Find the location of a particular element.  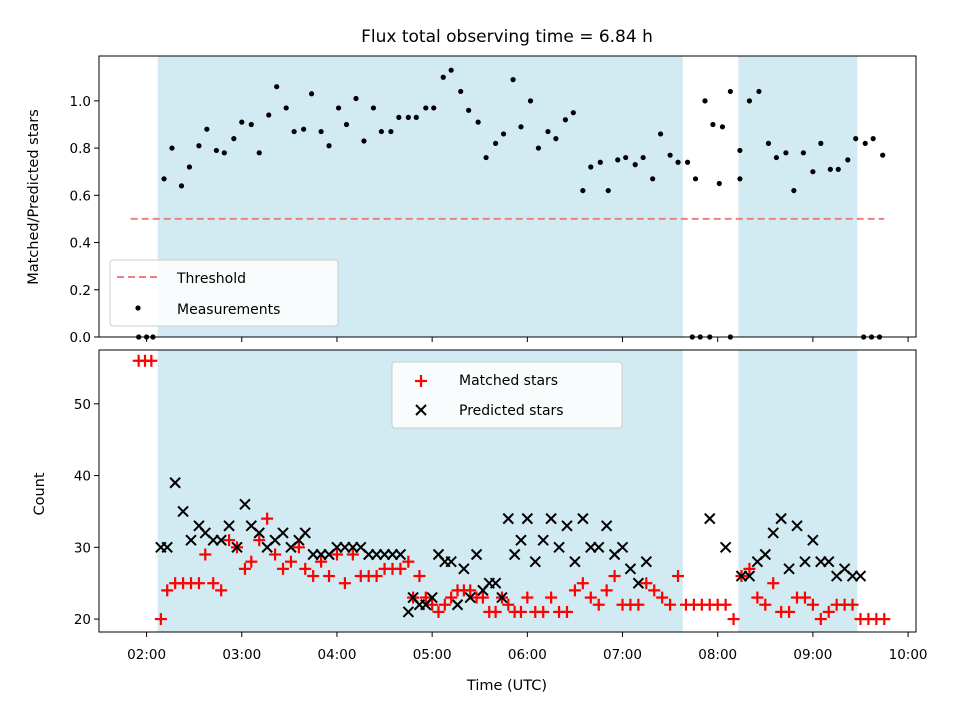

y-tick-label: 0.4 is located at coordinates (80, 244).